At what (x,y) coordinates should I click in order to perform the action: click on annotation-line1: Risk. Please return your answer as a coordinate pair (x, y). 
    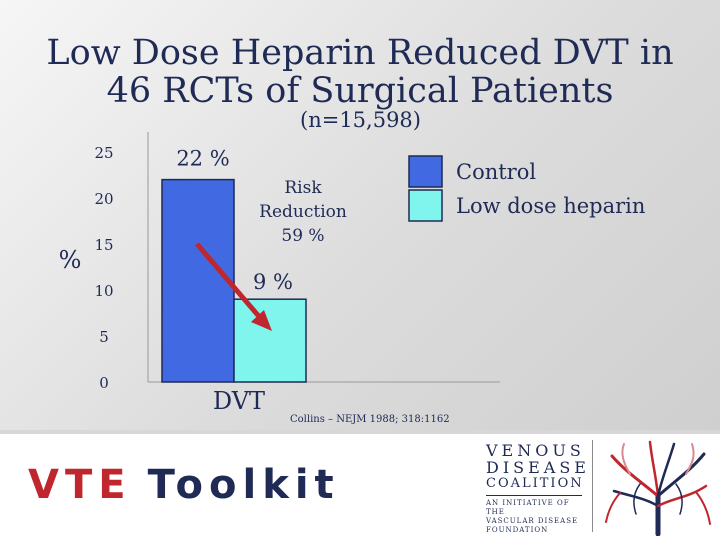
    Looking at the image, I should click on (303, 188).